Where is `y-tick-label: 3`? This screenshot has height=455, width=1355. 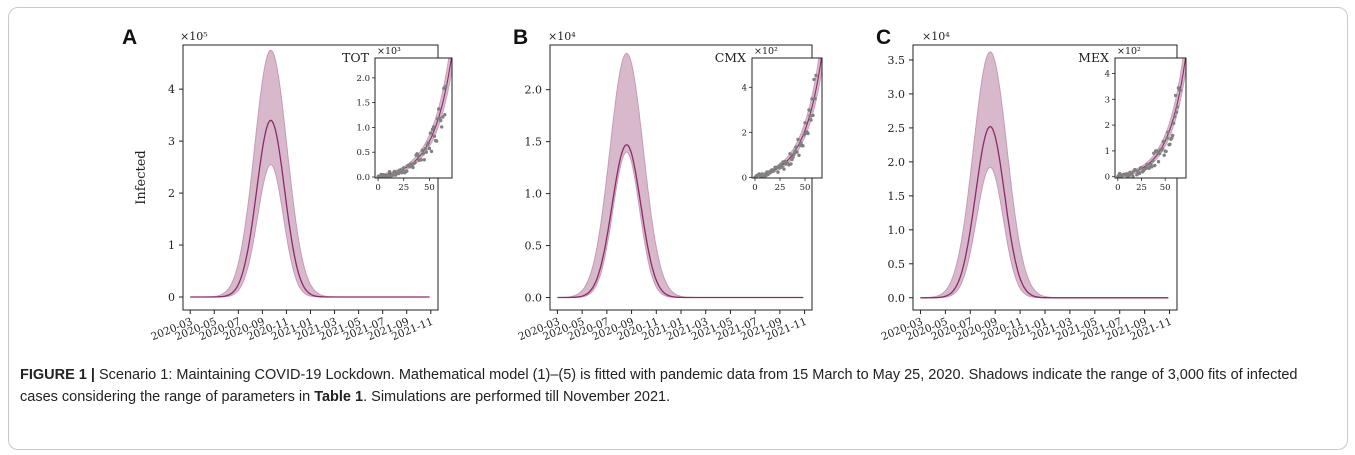 y-tick-label: 3 is located at coordinates (171, 141).